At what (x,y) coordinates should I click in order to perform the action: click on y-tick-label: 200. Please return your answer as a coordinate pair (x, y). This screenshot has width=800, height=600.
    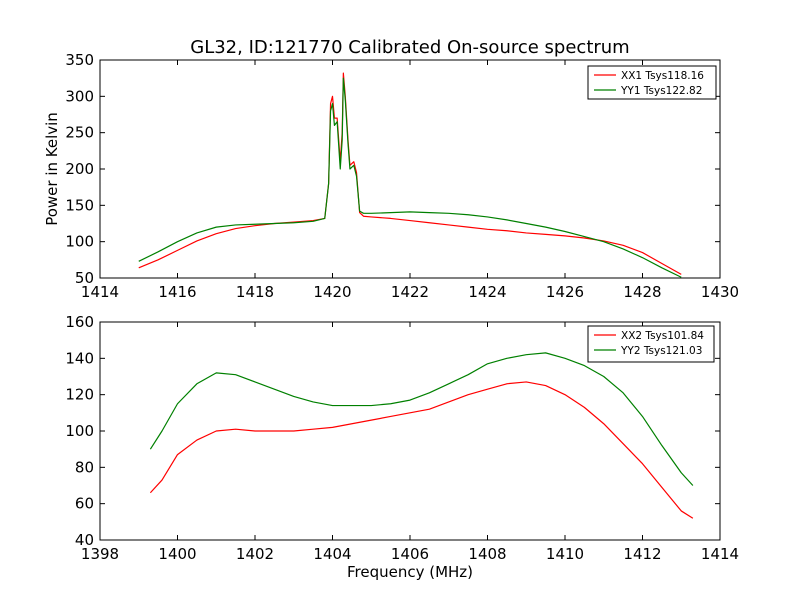
    Looking at the image, I should click on (79, 169).